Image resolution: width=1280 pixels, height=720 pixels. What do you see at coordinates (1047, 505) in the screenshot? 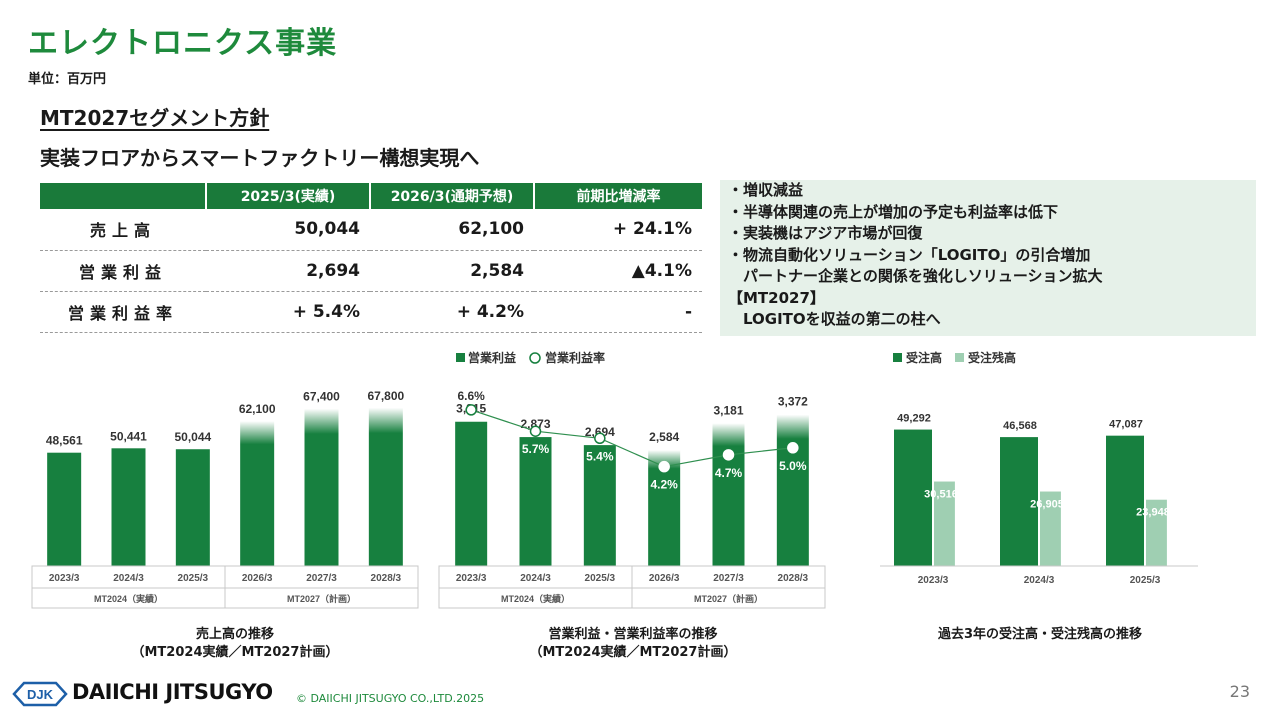
I see `backlog-value-label: 26,905` at bounding box center [1047, 505].